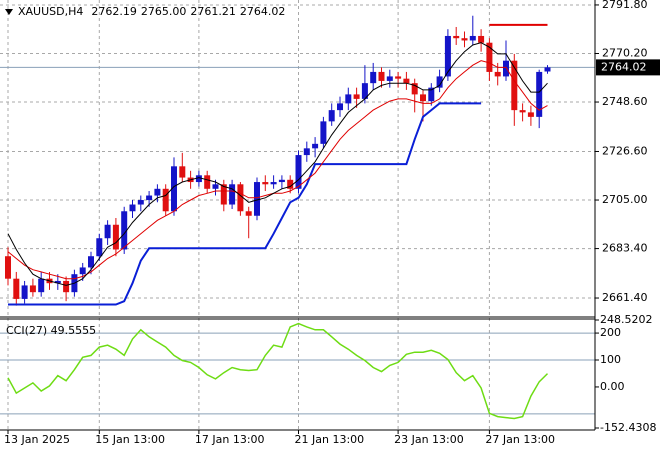 Image resolution: width=660 pixels, height=450 pixels. Describe the element at coordinates (9, 12) in the screenshot. I see `collapse-icon` at that location.